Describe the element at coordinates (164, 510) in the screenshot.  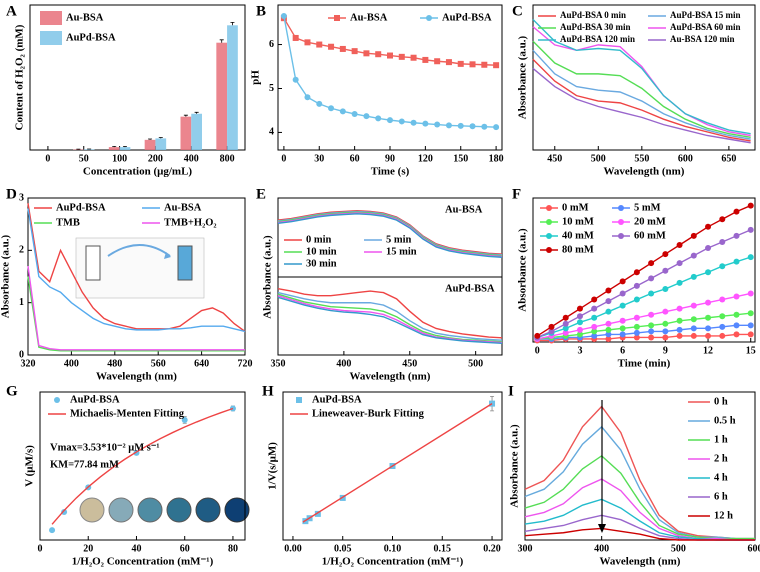
I see `petri-dishes` at that location.